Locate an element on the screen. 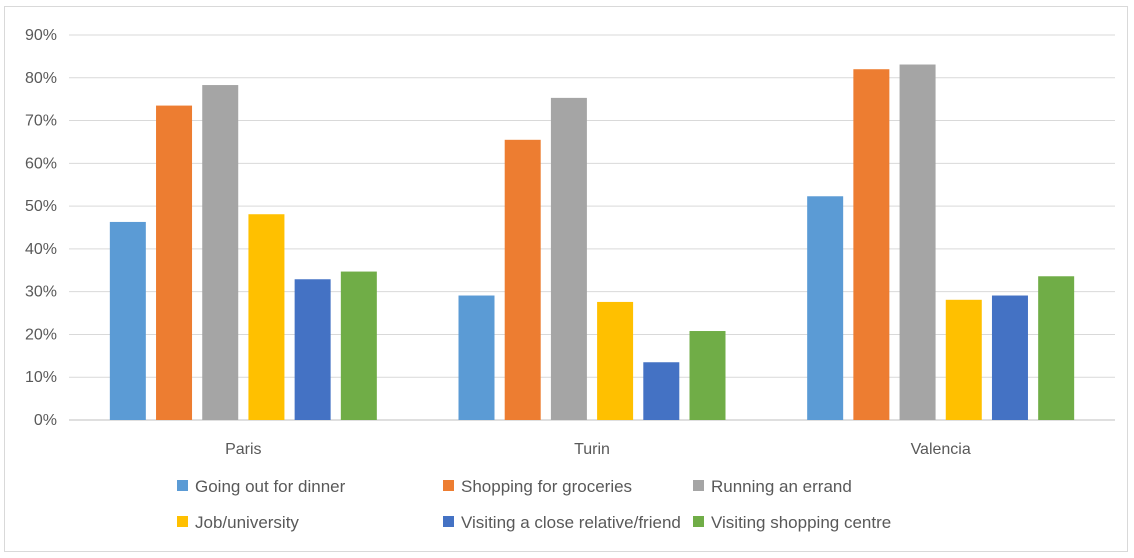 The image size is (1134, 558). y-tick-label: 40% is located at coordinates (41, 249).